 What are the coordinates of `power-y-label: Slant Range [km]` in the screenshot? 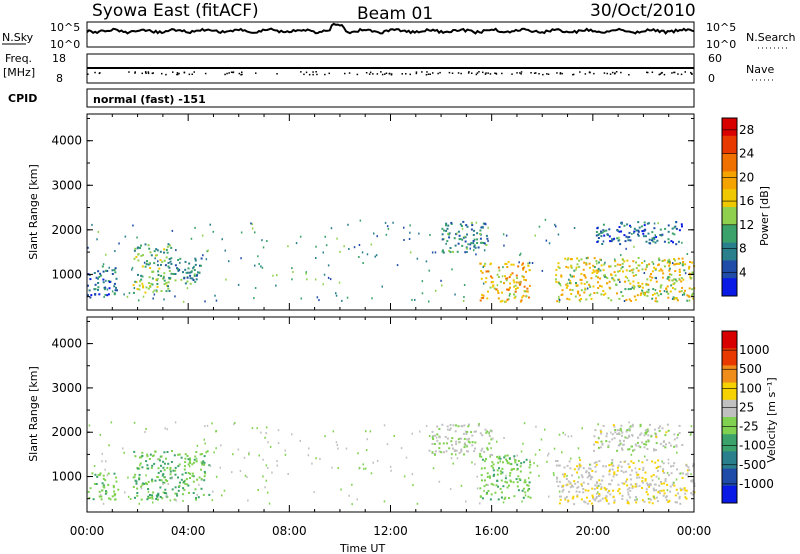 It's located at (33, 212).